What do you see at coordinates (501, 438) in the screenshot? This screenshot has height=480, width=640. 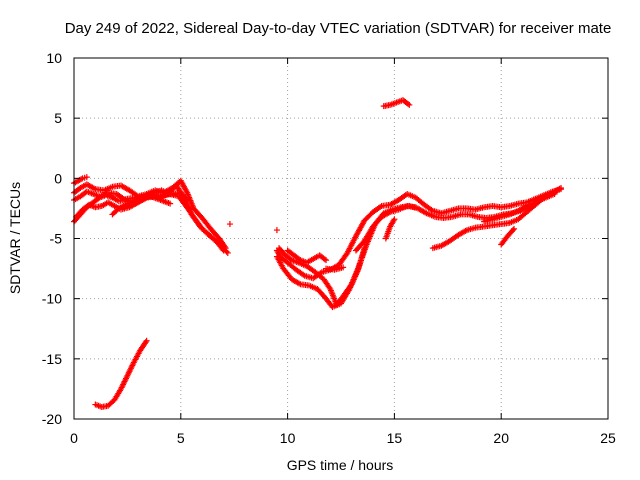 I see `x-tick-label: 20` at bounding box center [501, 438].